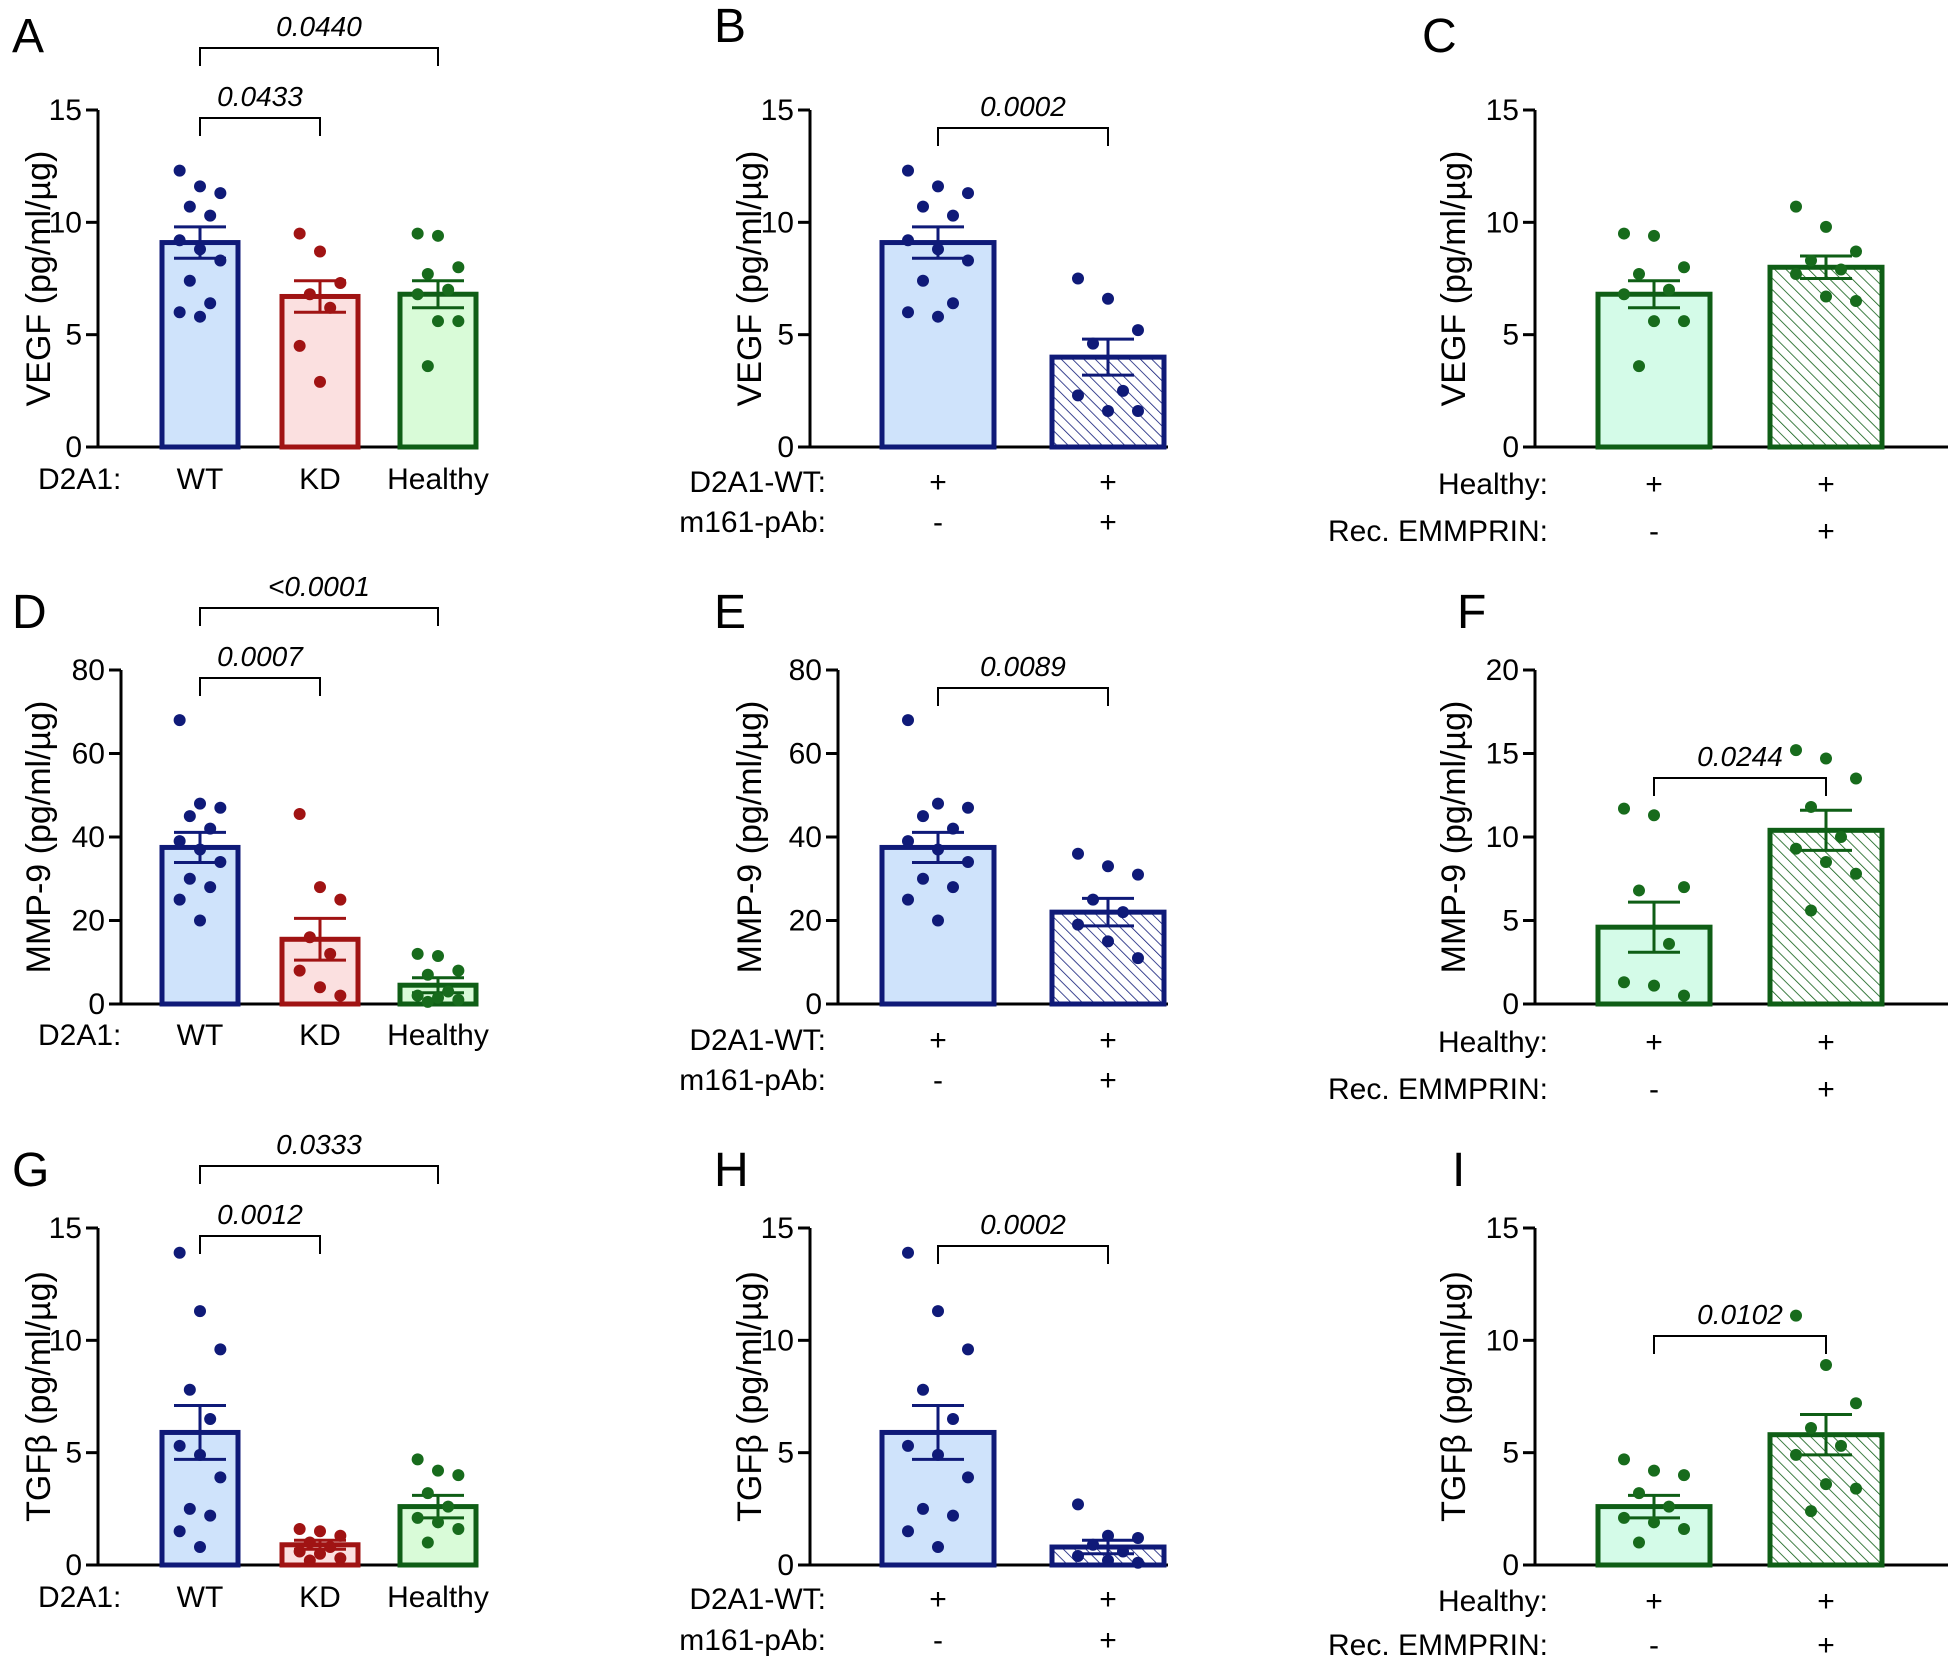  I want to click on panel-e-condition-label: -, so click(938, 1080).